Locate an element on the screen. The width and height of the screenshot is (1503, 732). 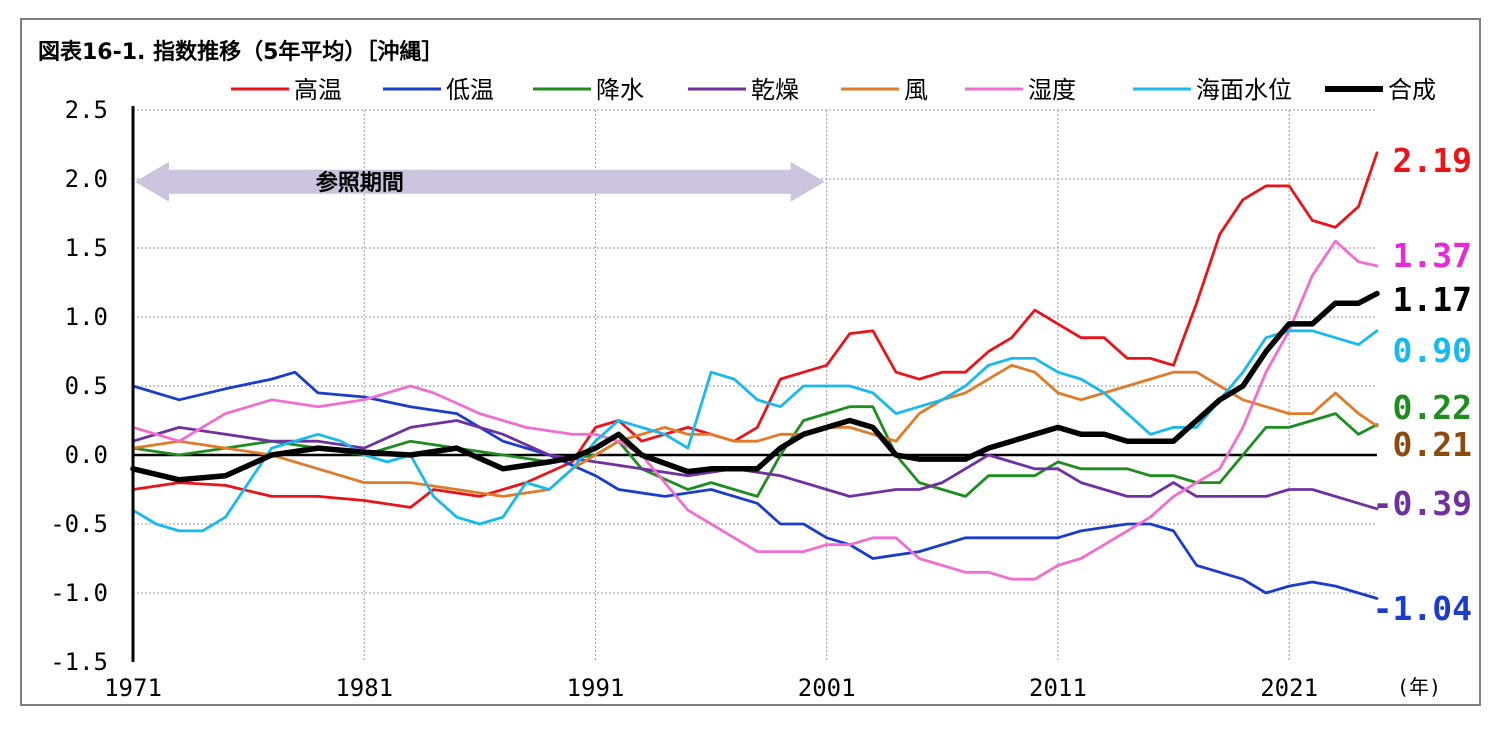
legend-label: 海面水位 is located at coordinates (1244, 90).